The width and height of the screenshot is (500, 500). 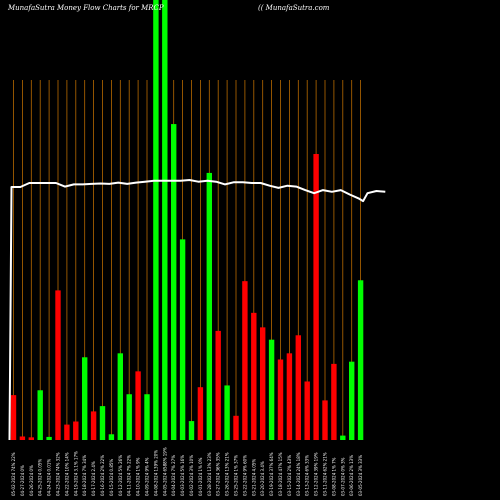 I want to click on x-tick-label: 04-18-2024 7% 34%, so click(x=84, y=475).